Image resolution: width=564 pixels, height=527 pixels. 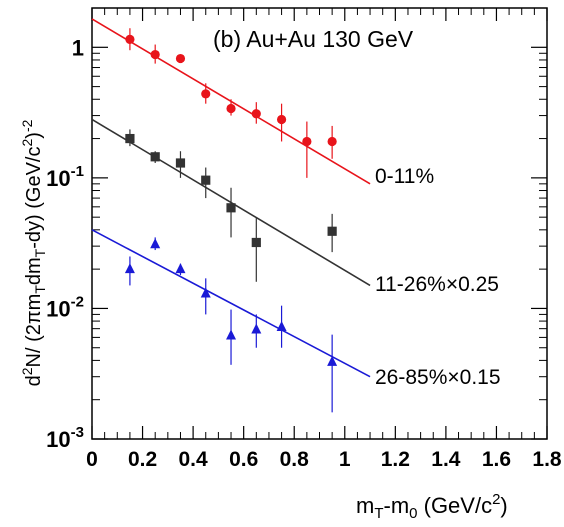 What do you see at coordinates (231, 303) in the screenshot?
I see `fit-line` at bounding box center [231, 303].